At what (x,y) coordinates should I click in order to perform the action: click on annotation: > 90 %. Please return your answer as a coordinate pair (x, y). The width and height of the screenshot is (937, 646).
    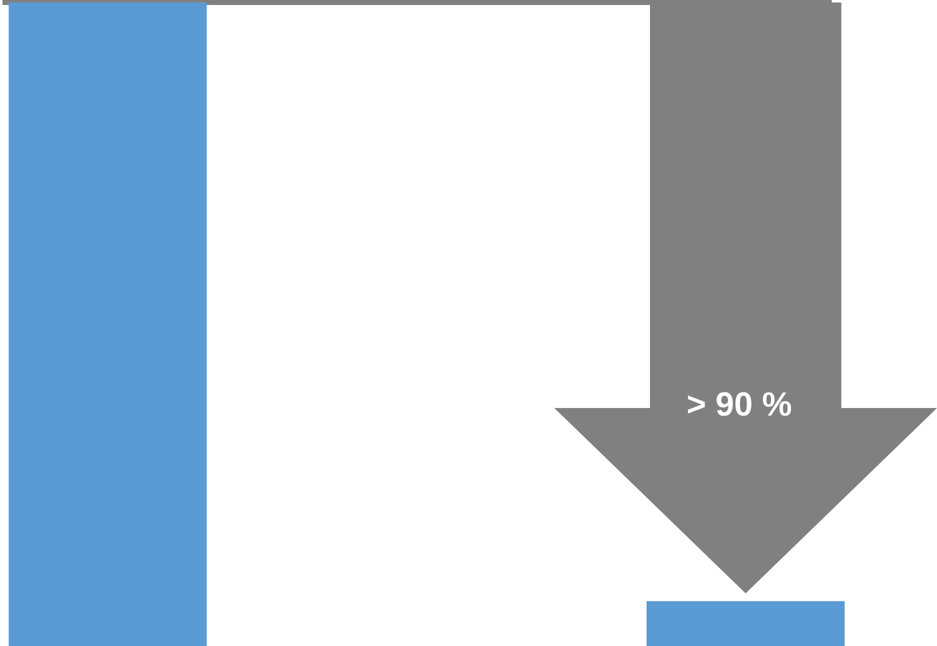
    Looking at the image, I should click on (740, 404).